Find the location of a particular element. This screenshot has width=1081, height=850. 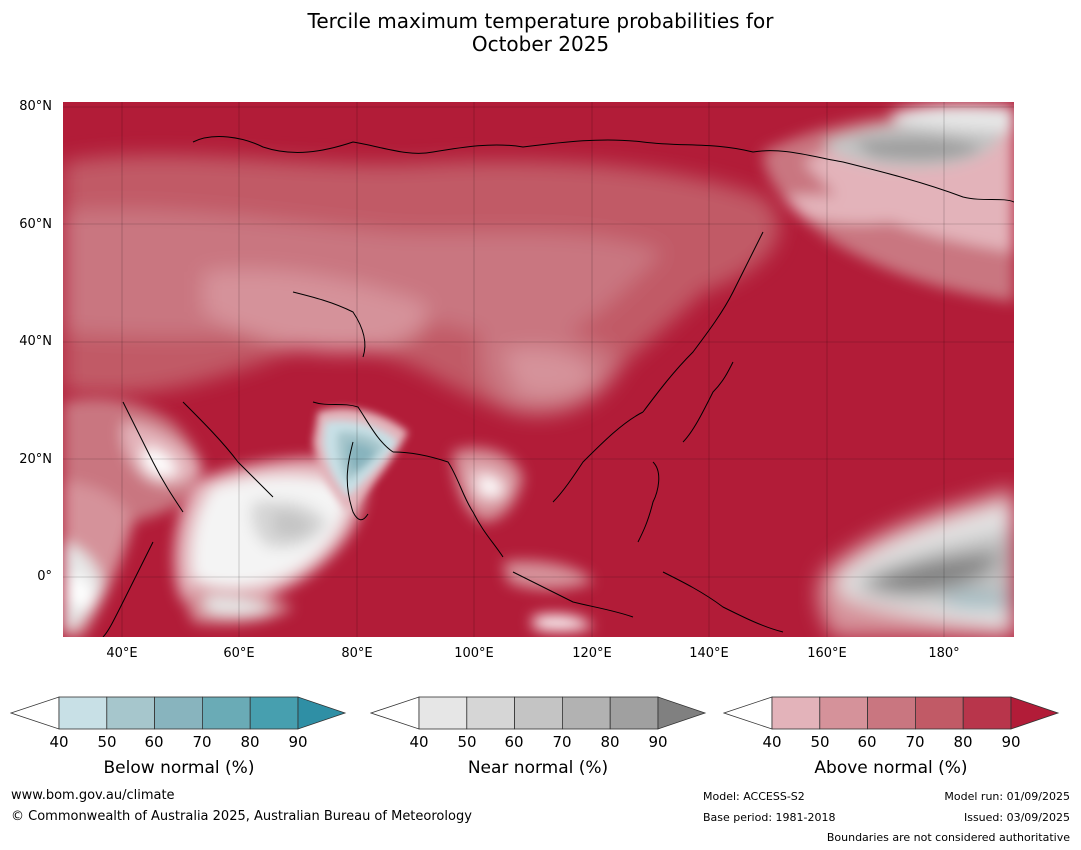

tick-near-40: 40 is located at coordinates (419, 742).